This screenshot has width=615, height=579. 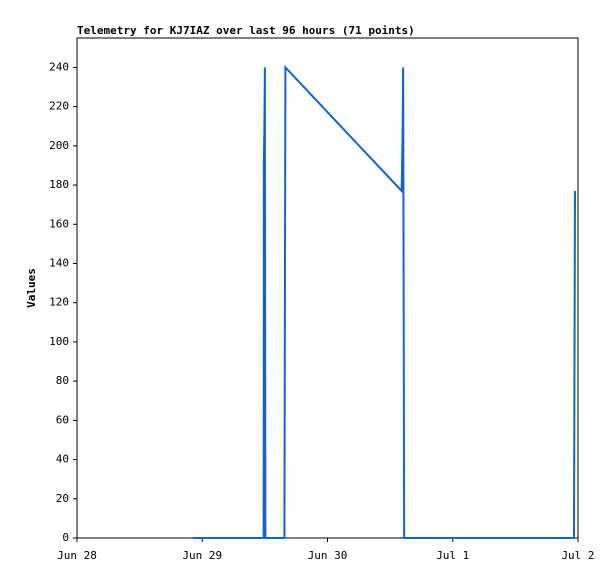 I want to click on y-tick-label: 180, so click(x=59, y=184).